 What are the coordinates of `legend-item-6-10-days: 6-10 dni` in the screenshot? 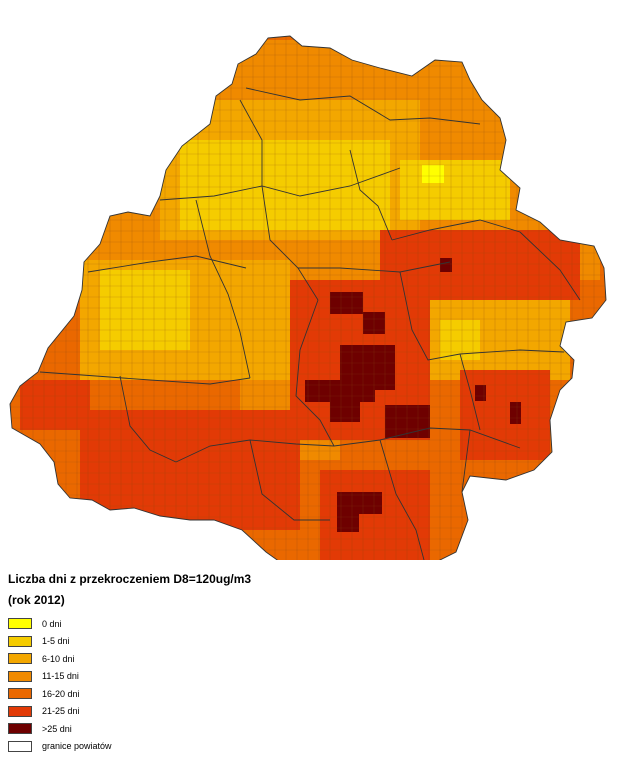 It's located at (158, 659).